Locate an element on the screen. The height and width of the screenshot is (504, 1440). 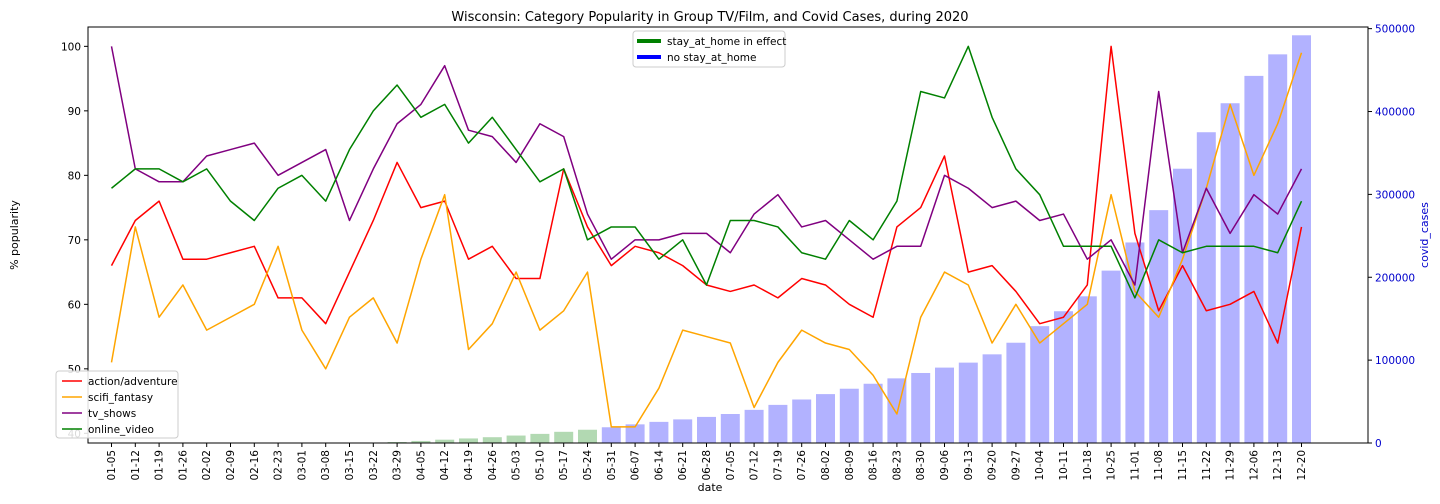
x-tick-label: 07-19 is located at coordinates (778, 465).